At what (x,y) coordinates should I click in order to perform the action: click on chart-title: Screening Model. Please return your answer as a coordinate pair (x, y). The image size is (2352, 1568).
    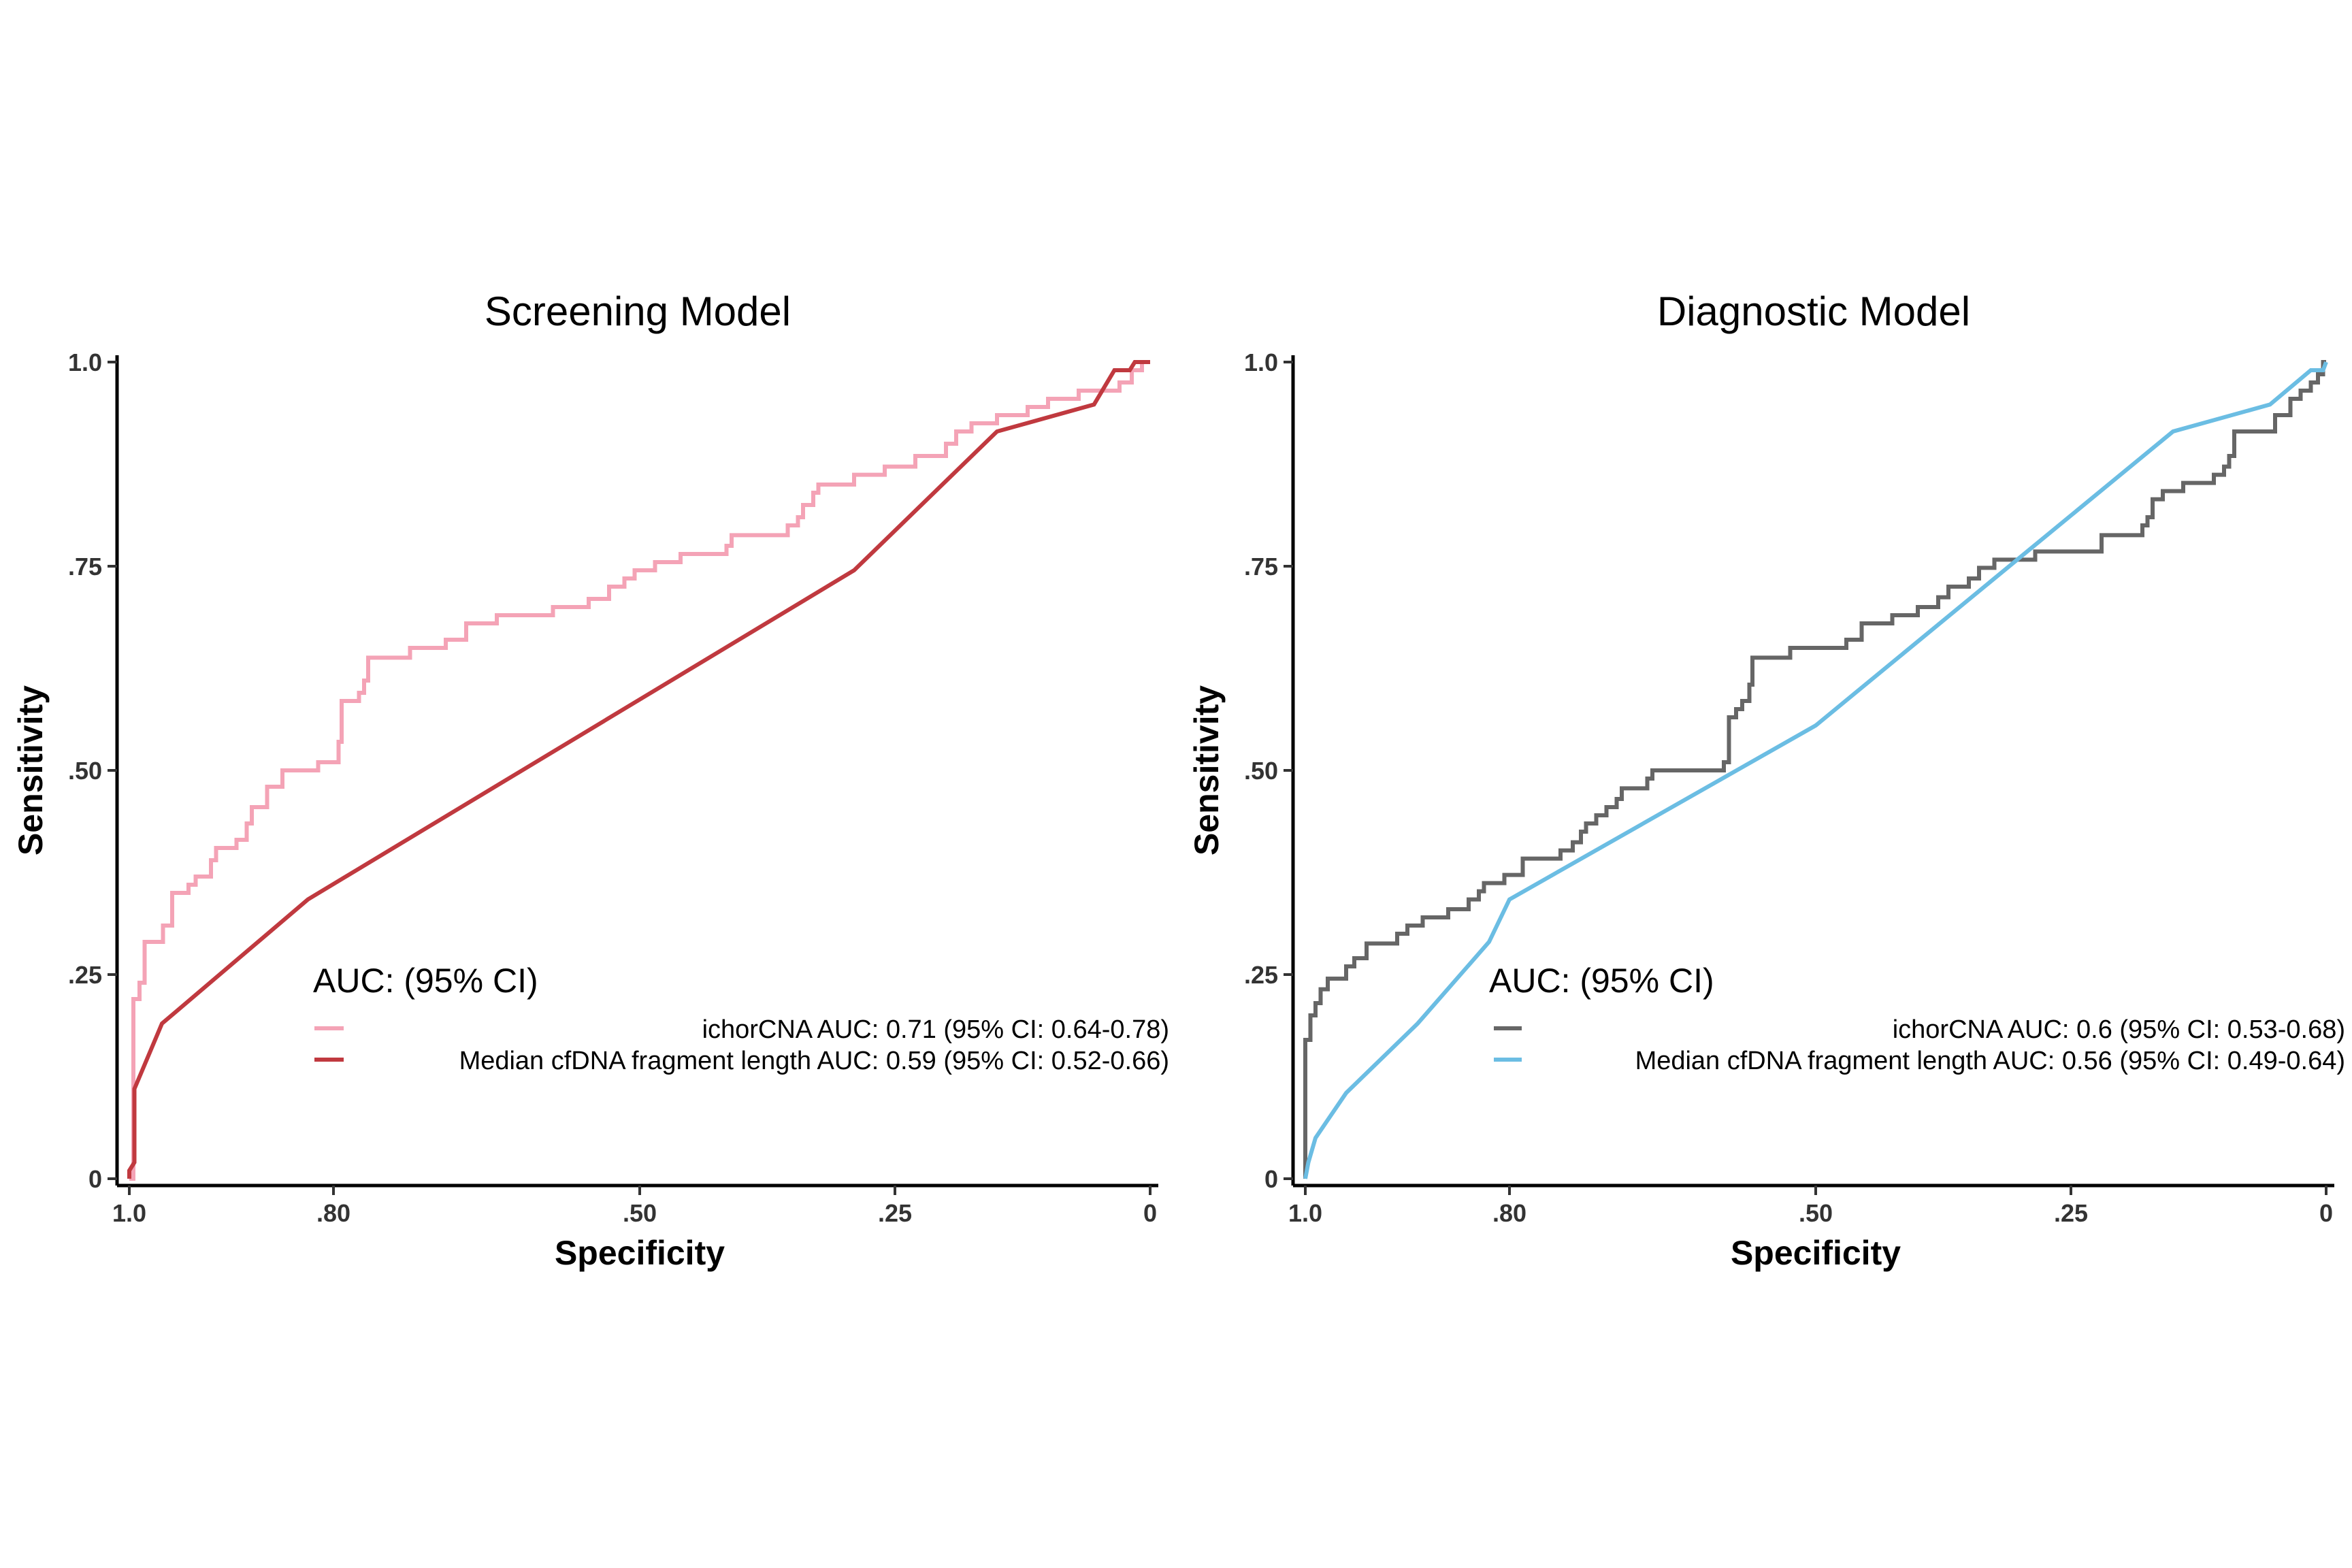
    Looking at the image, I should click on (638, 311).